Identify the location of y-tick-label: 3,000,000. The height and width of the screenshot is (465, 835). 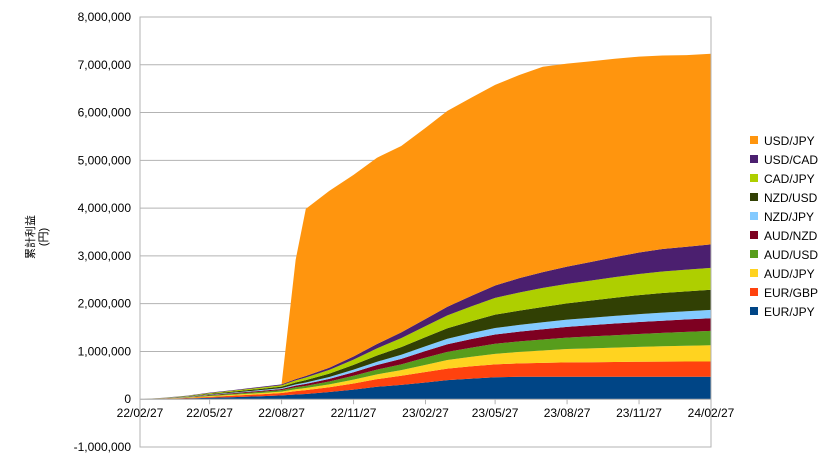
(105, 256).